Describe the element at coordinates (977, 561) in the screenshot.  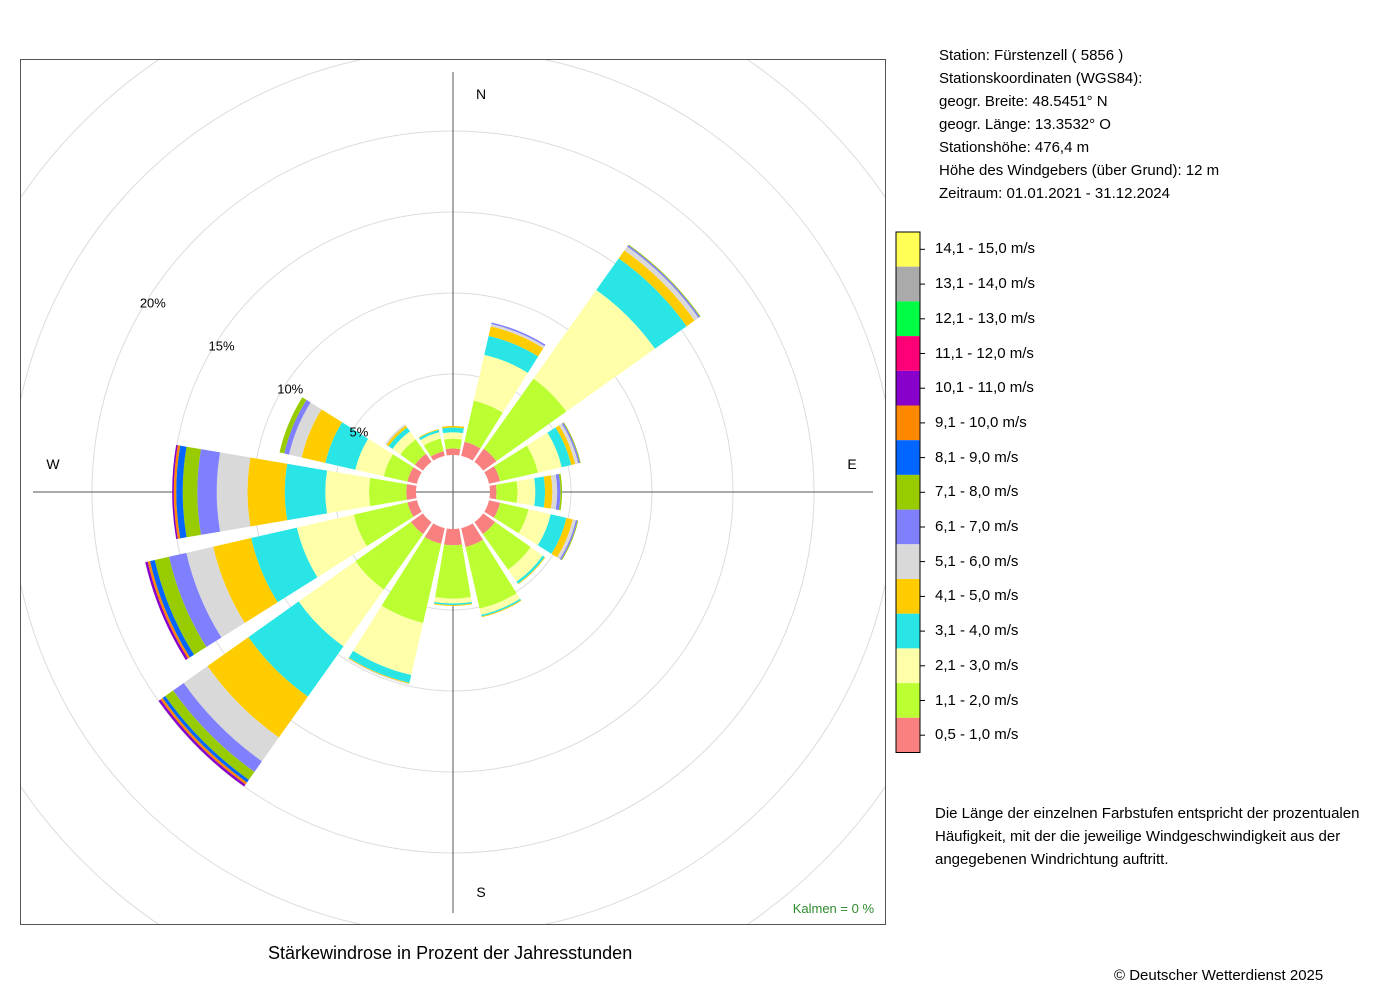
I see `legend-label: 5,1 - 6,0 m/s` at that location.